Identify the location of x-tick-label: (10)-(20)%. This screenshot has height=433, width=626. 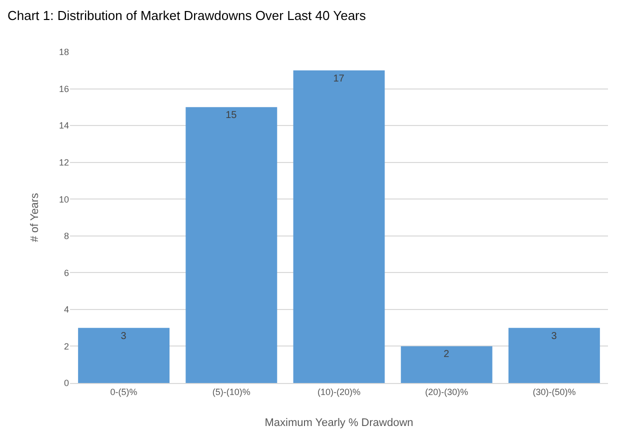
(339, 391).